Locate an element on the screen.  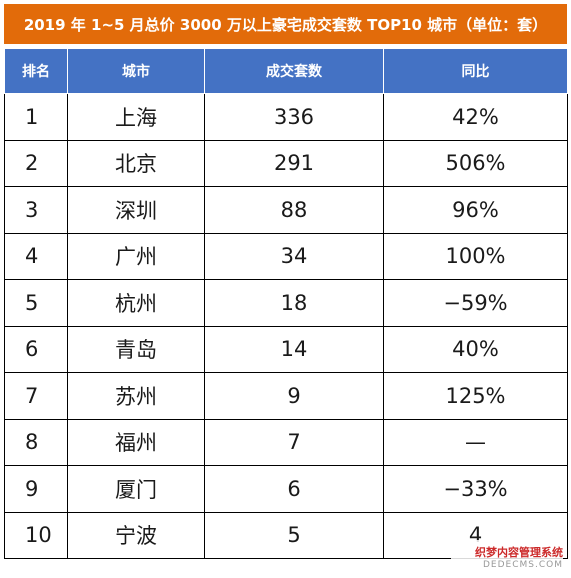
yoy-cell: 125% is located at coordinates (475, 396).